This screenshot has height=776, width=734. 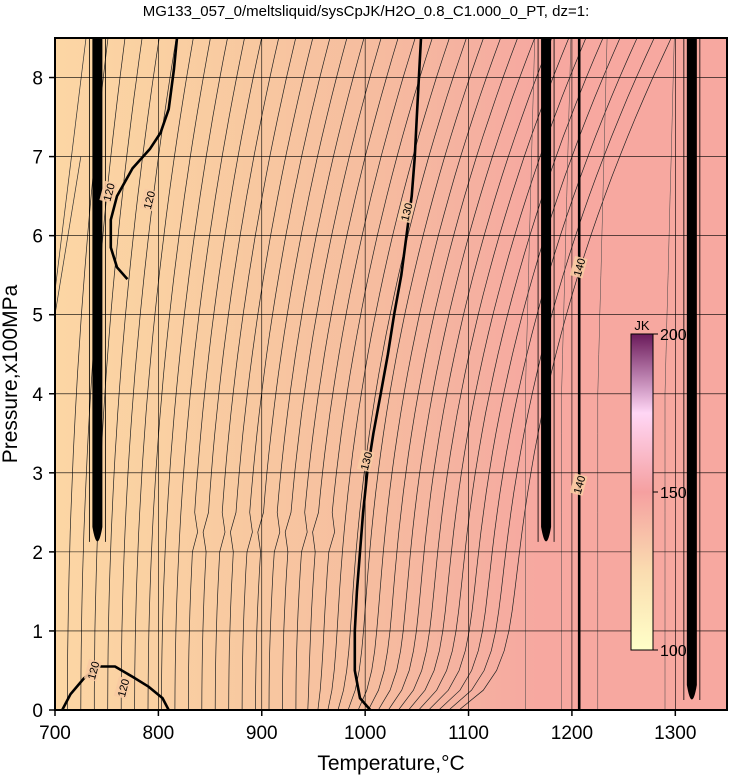 What do you see at coordinates (159, 733) in the screenshot?
I see `x-tick-label: 800` at bounding box center [159, 733].